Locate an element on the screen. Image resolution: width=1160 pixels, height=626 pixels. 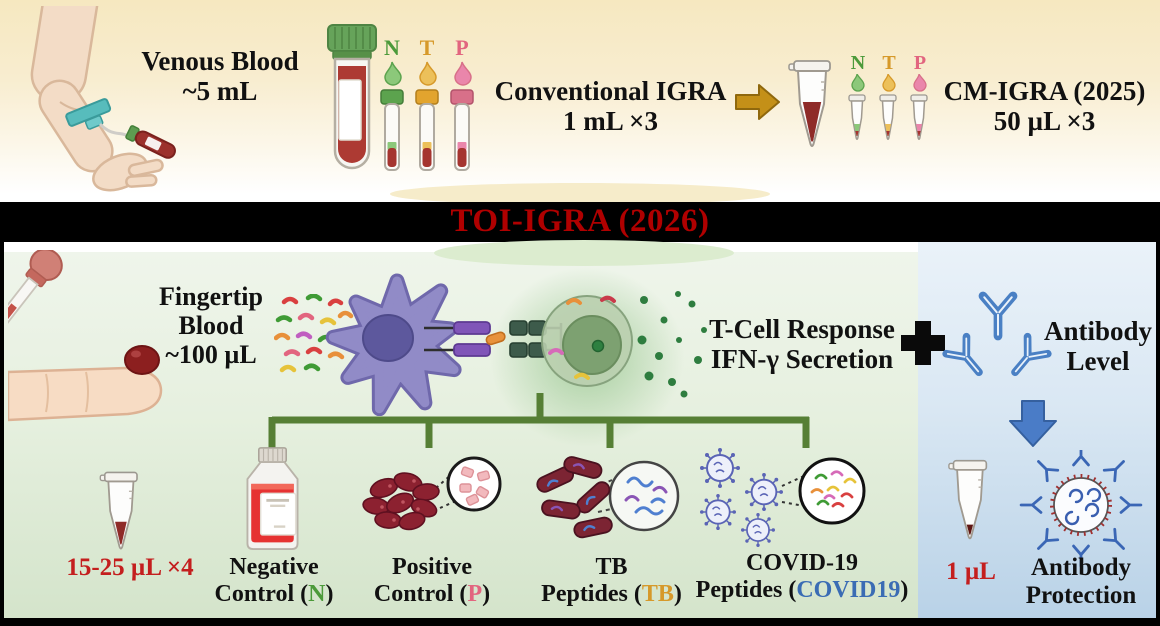
antibody-trio-icon is located at coordinates (997, 334).